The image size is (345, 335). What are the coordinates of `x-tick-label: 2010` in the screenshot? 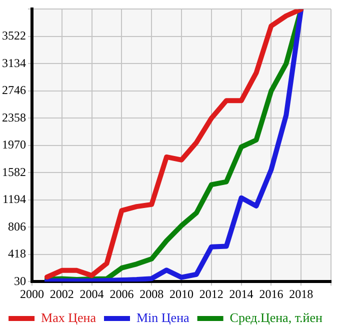 It's located at (182, 293).